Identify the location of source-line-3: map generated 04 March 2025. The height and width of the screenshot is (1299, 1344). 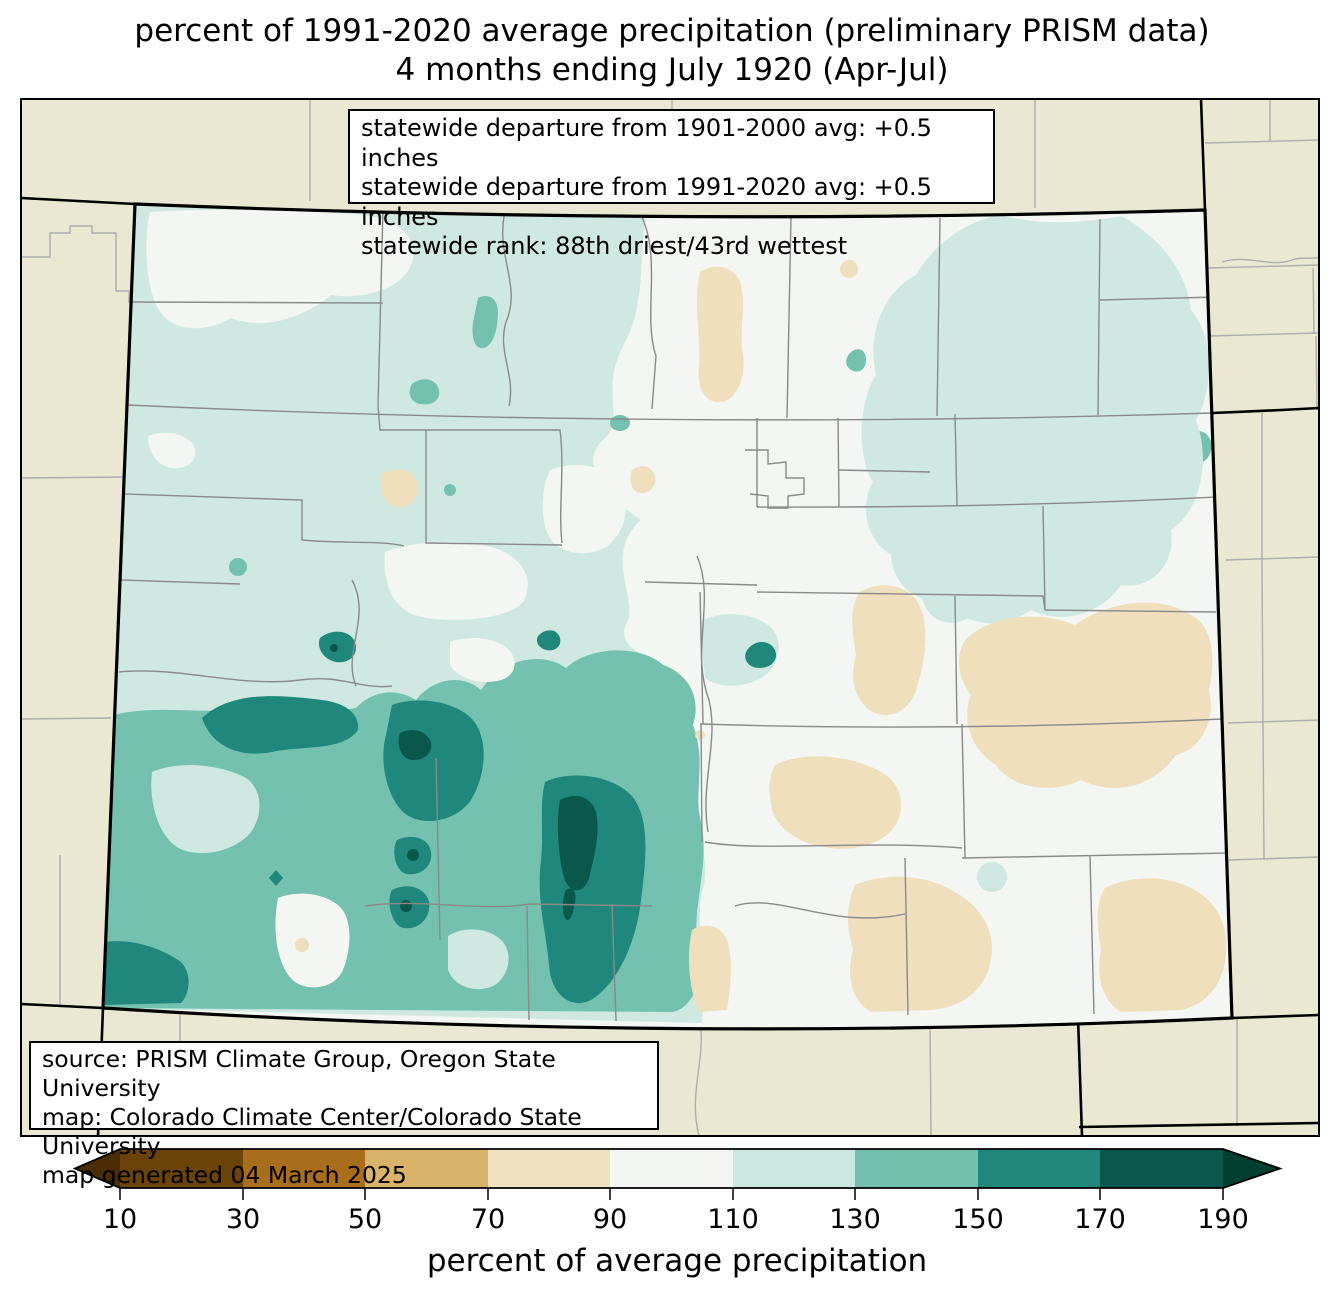
(224, 1175).